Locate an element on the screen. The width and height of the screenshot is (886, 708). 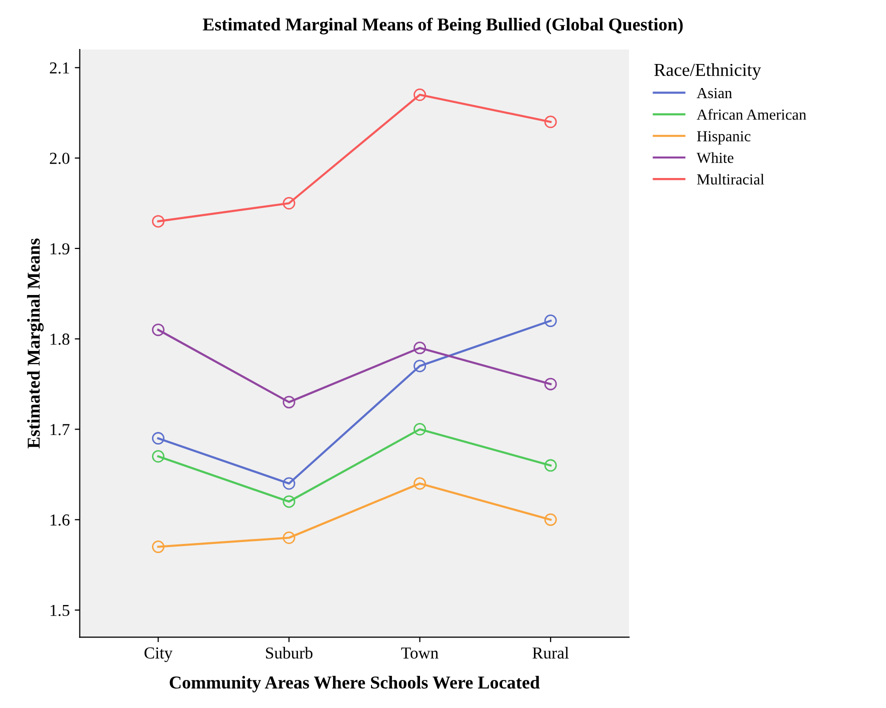
legend-label: African American is located at coordinates (751, 114).